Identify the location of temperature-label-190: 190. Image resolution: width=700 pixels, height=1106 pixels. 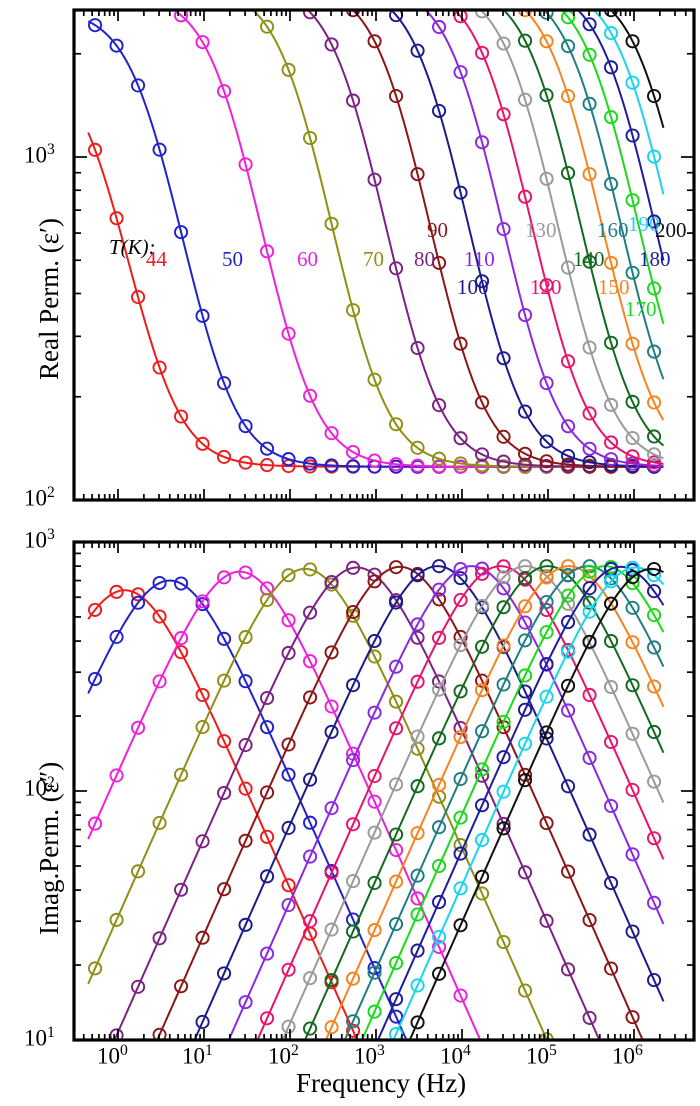
(644, 224).